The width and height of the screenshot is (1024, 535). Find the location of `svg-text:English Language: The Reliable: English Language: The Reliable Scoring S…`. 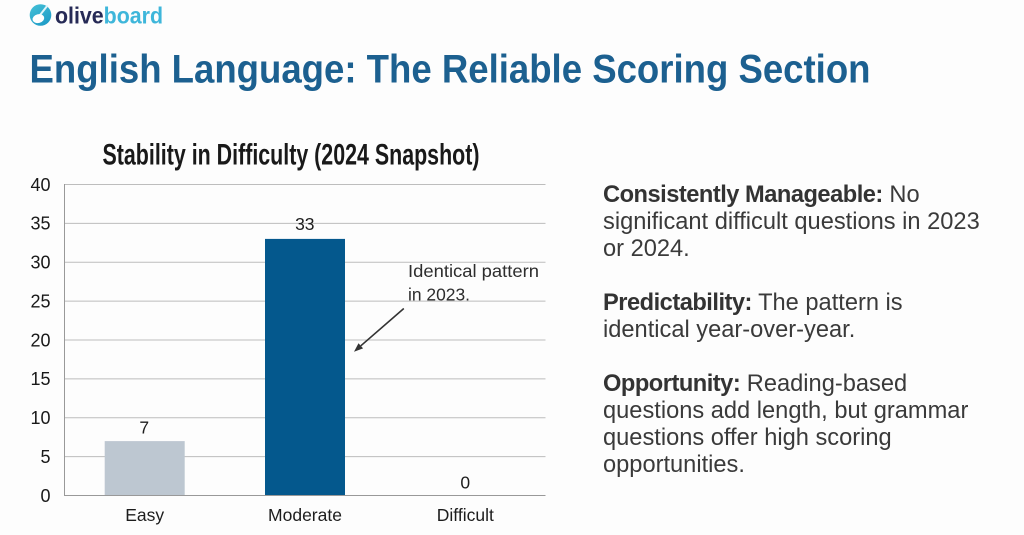

svg-text:English Language: The Reliable: English Language: The Reliable Scoring S… is located at coordinates (450, 70).